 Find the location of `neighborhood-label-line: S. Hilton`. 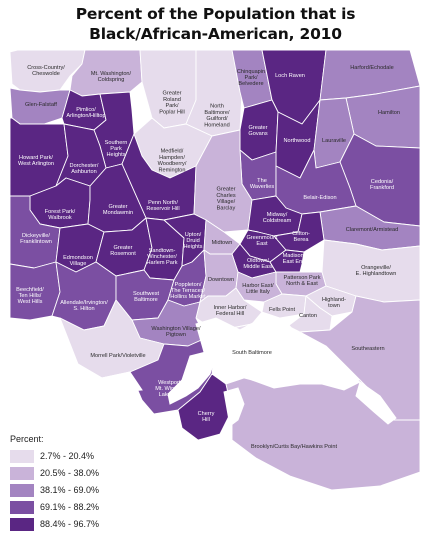

neighborhood-label-line: S. Hilton is located at coordinates (83, 309).